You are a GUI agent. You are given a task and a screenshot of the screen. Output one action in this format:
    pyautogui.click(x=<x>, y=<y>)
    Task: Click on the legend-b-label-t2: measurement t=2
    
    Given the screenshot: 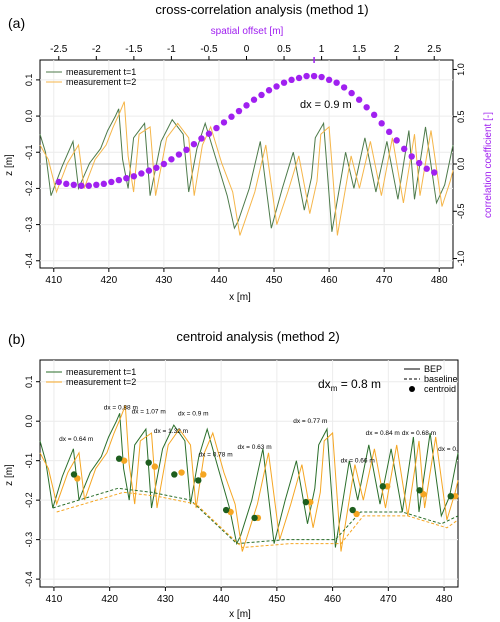 What is the action you would take?
    pyautogui.click(x=101, y=382)
    